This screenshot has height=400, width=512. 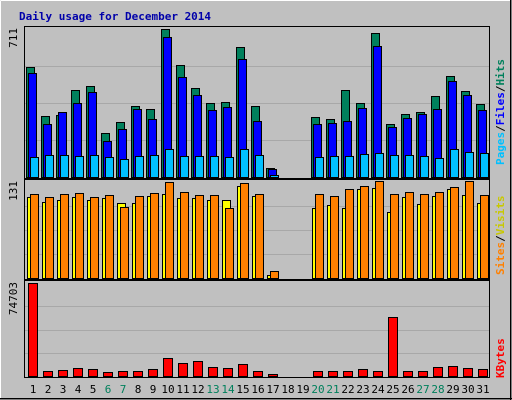 What do you see at coordinates (48, 389) in the screenshot?
I see `x-label-day-2: 2` at bounding box center [48, 389].